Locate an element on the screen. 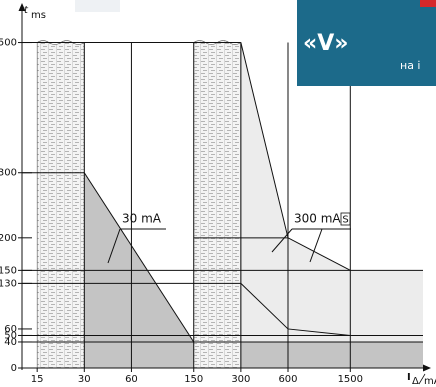 This screenshot has height=387, width=436. y-tick-label: 0 is located at coordinates (14, 368).